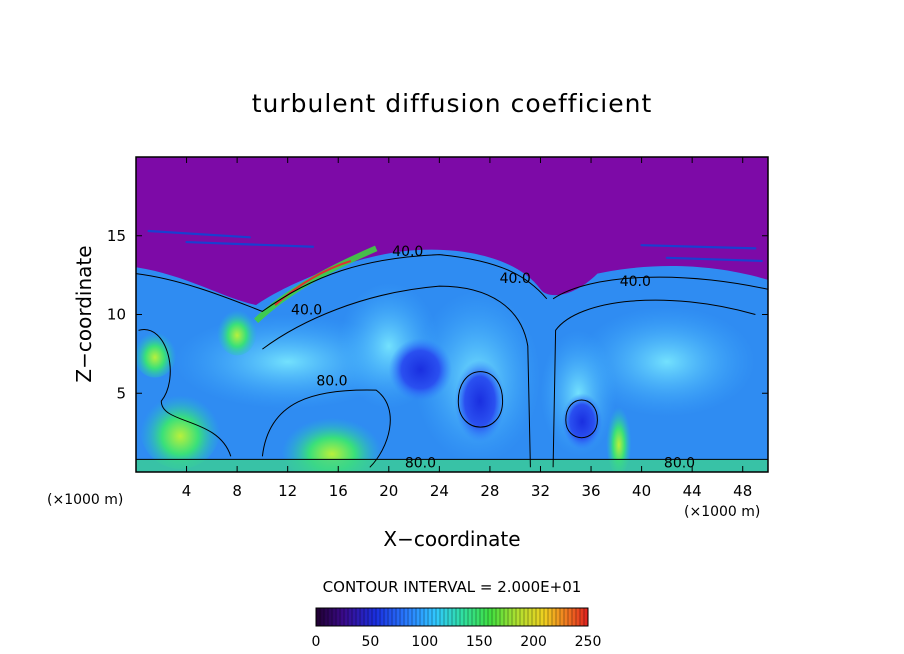  I want to click on y-tick-label: 10, so click(116, 315).